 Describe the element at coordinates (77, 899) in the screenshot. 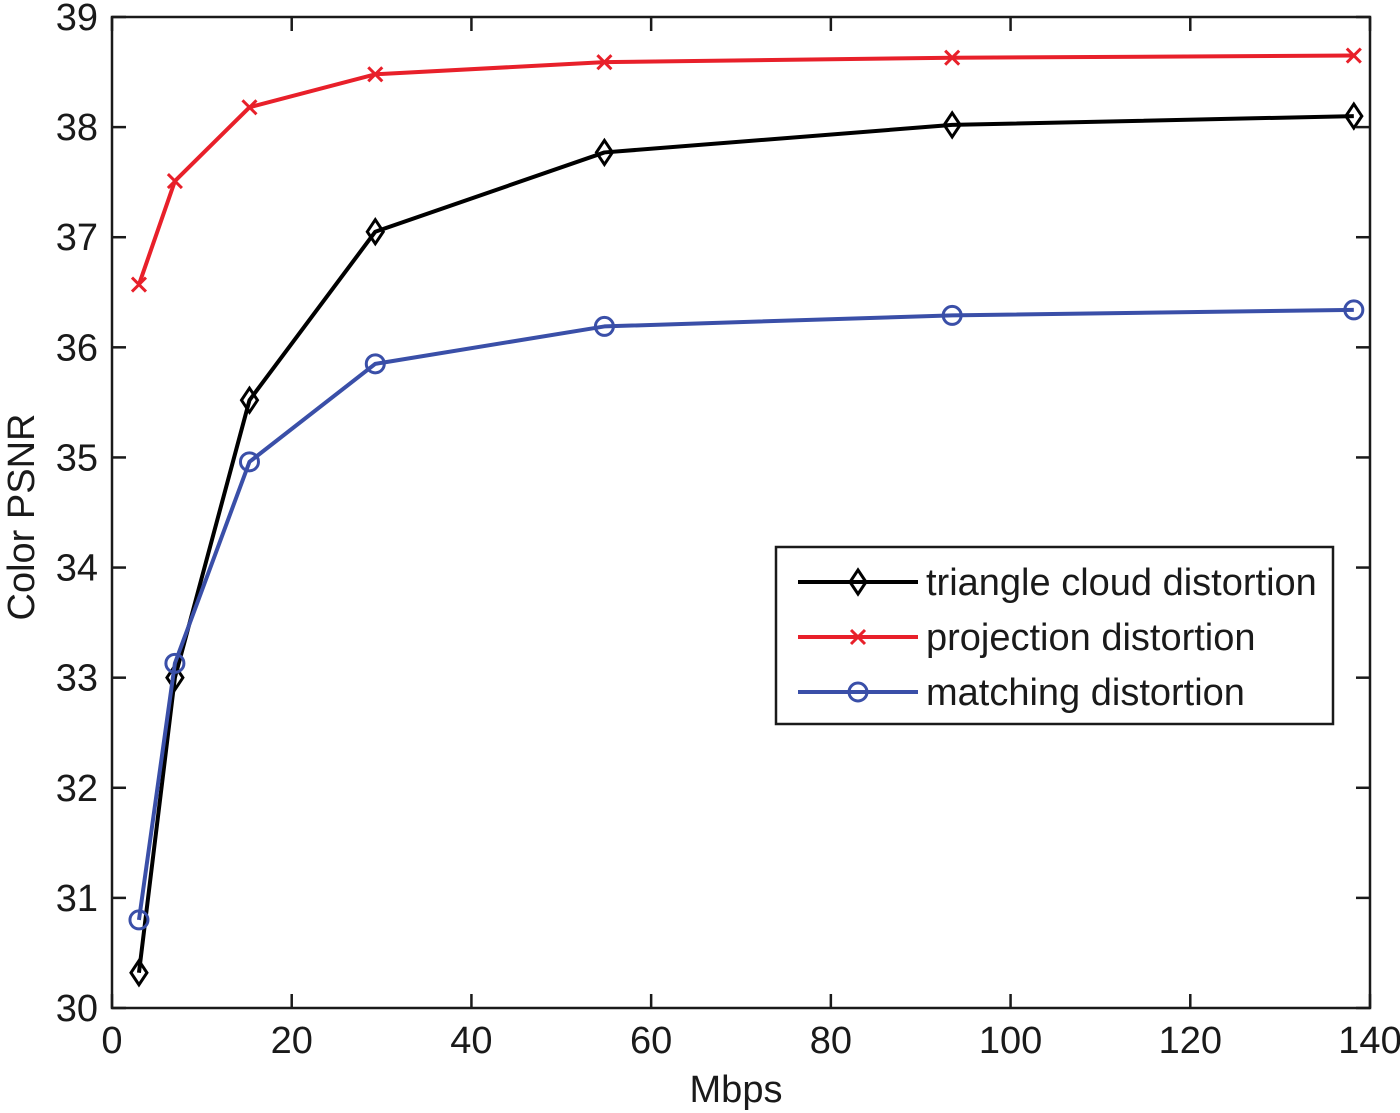

I see `y-tick-label: 31` at that location.